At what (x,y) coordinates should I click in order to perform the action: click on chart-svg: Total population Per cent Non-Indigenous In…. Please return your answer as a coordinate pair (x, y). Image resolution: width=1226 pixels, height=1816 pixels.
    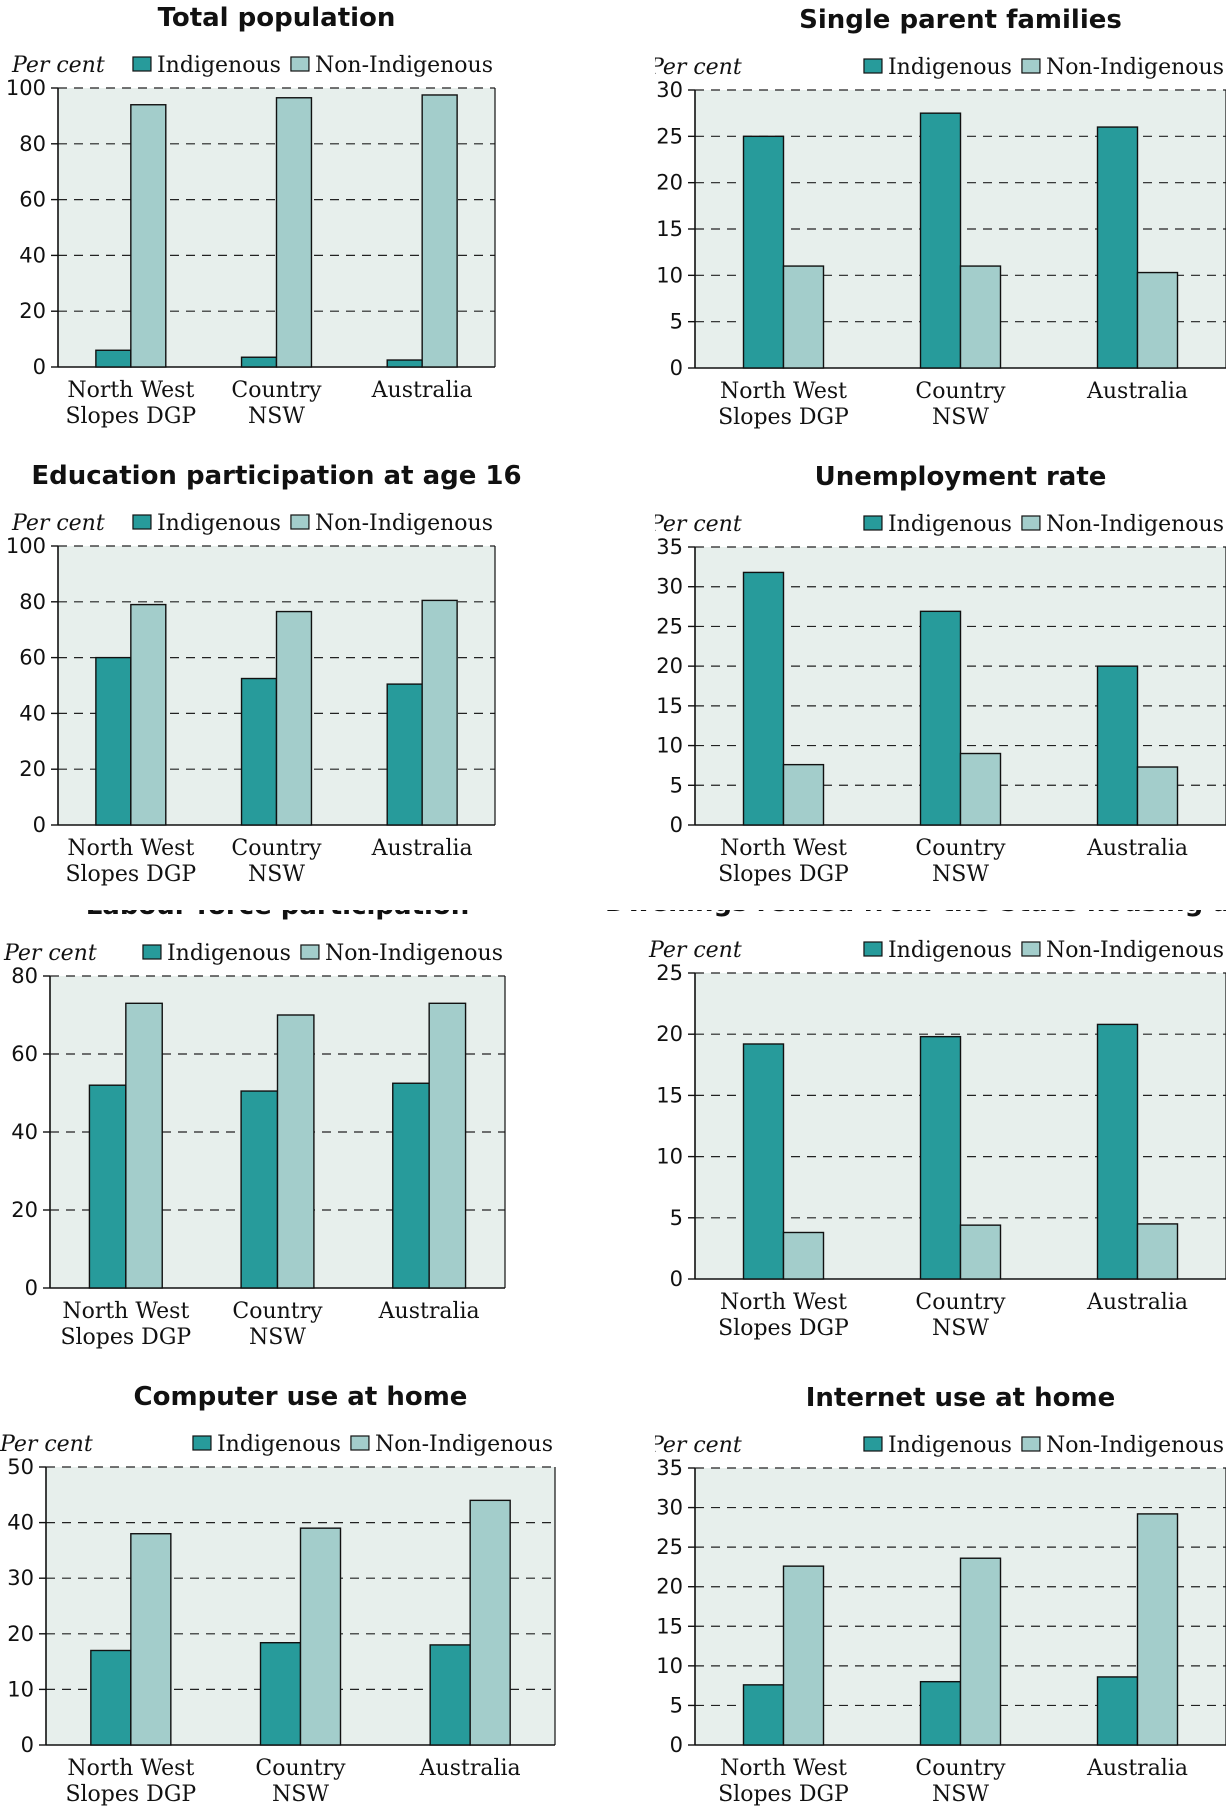
    Looking at the image, I should click on (251, 216).